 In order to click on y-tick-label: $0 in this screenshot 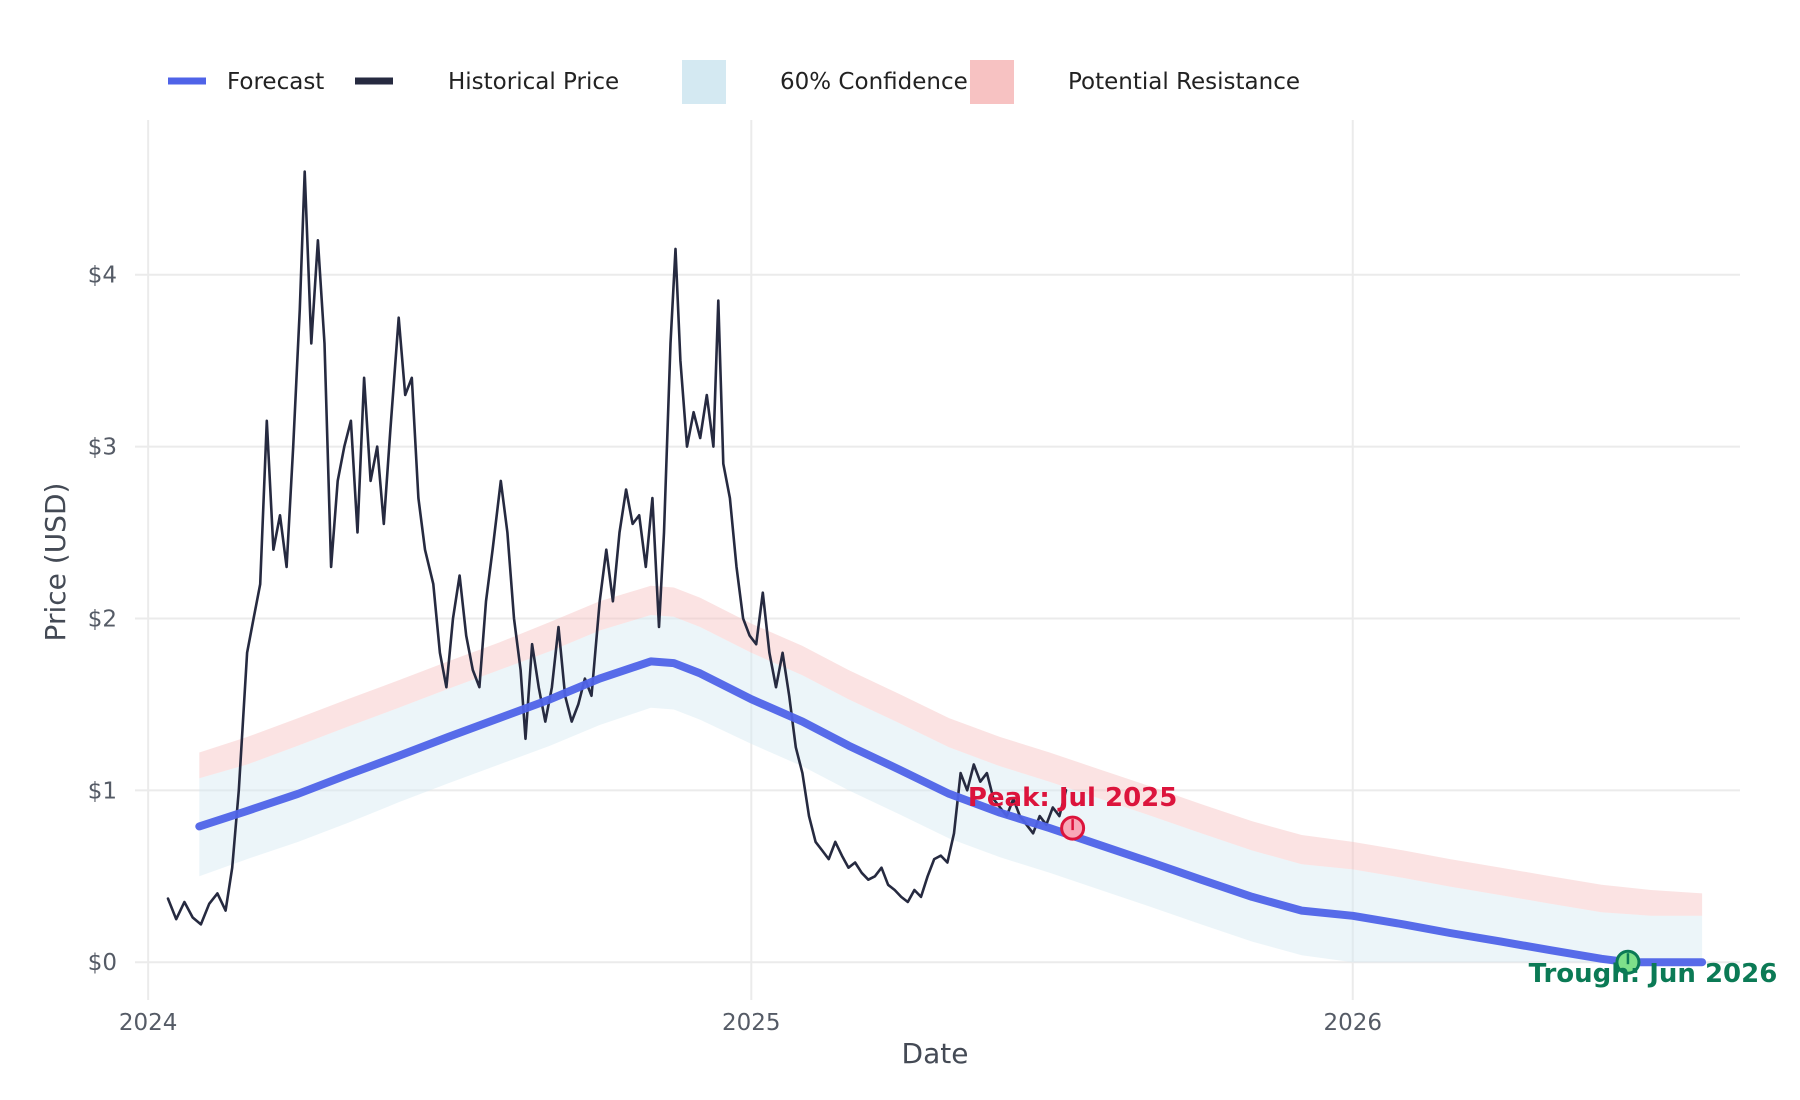, I will do `click(102, 963)`.